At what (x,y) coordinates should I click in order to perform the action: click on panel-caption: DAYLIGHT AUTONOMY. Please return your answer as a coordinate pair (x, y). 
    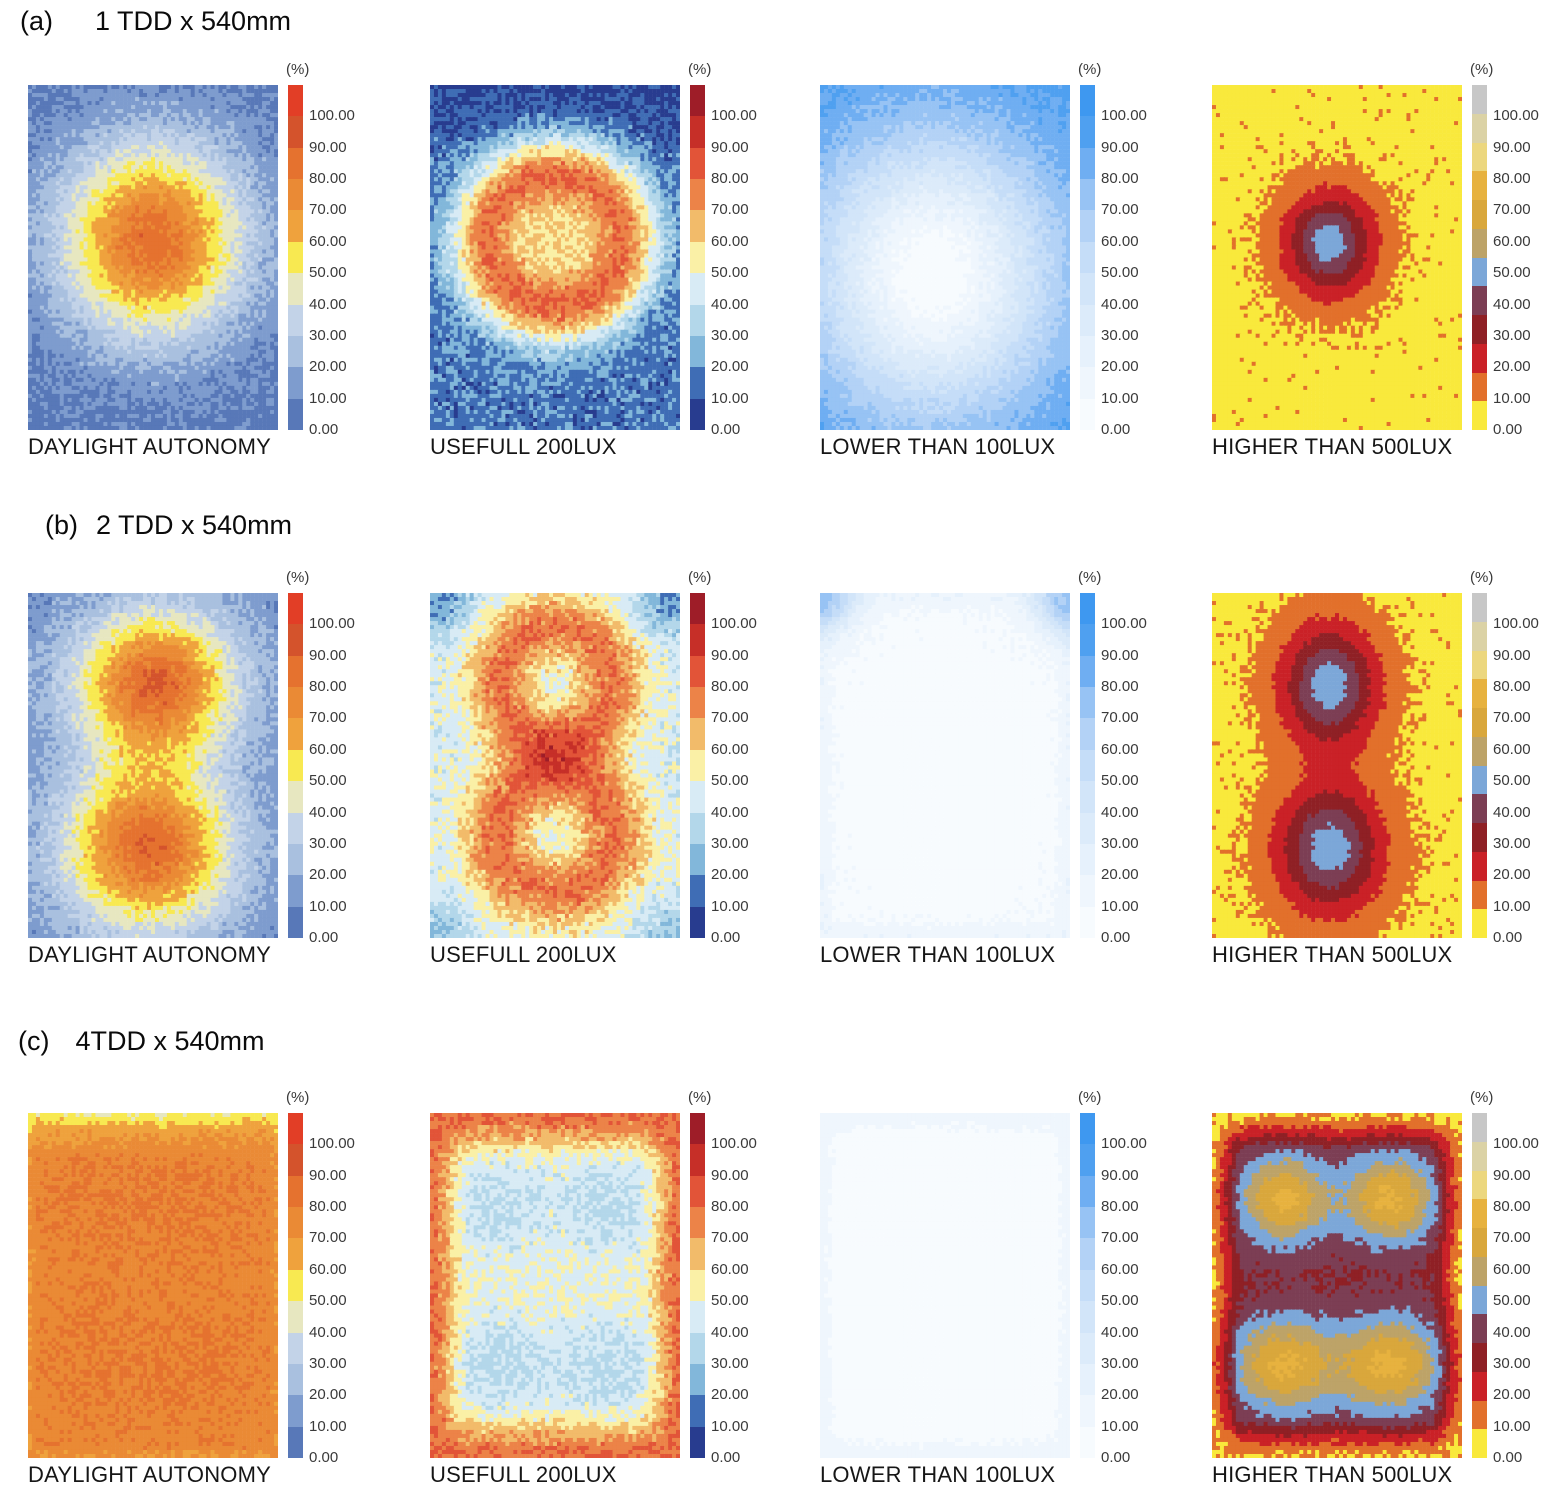
    Looking at the image, I should click on (150, 446).